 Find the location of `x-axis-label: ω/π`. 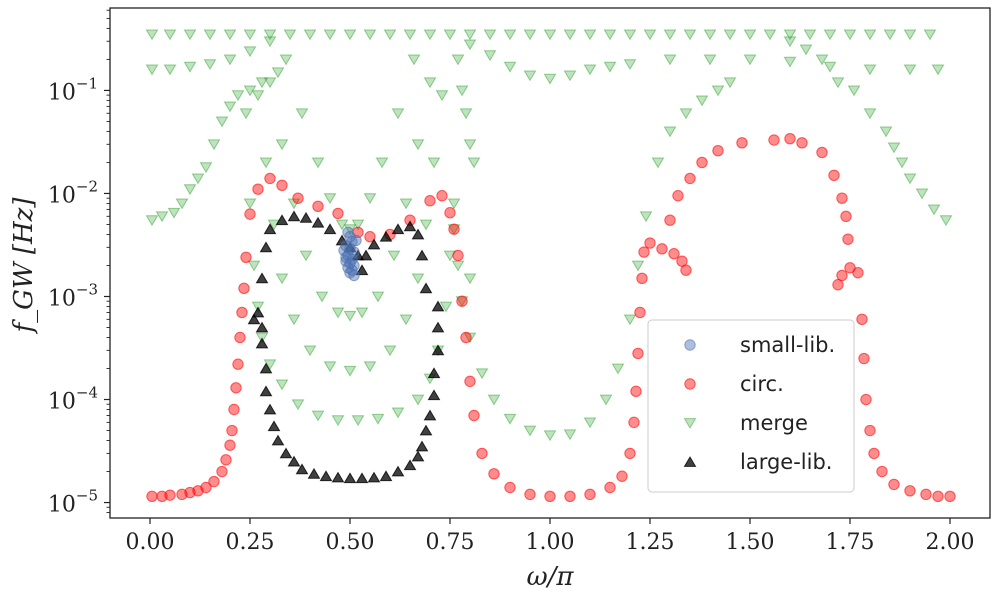

x-axis-label: ω/π is located at coordinates (550, 577).